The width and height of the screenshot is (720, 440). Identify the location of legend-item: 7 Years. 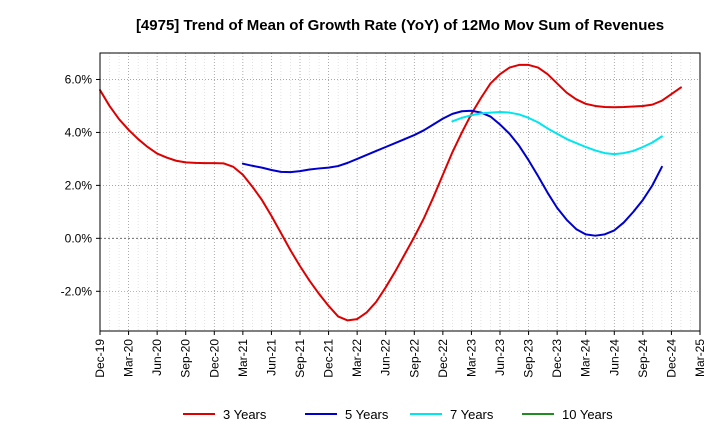
(452, 414).